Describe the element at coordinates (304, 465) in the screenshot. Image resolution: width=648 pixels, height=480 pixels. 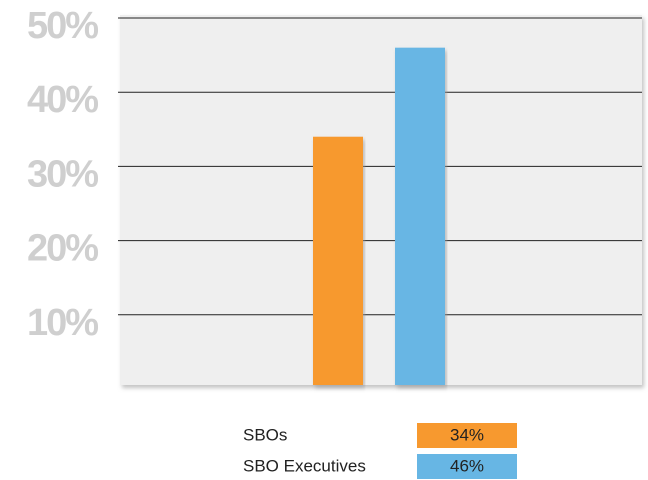
I see `legend-label: SBO Executives` at that location.